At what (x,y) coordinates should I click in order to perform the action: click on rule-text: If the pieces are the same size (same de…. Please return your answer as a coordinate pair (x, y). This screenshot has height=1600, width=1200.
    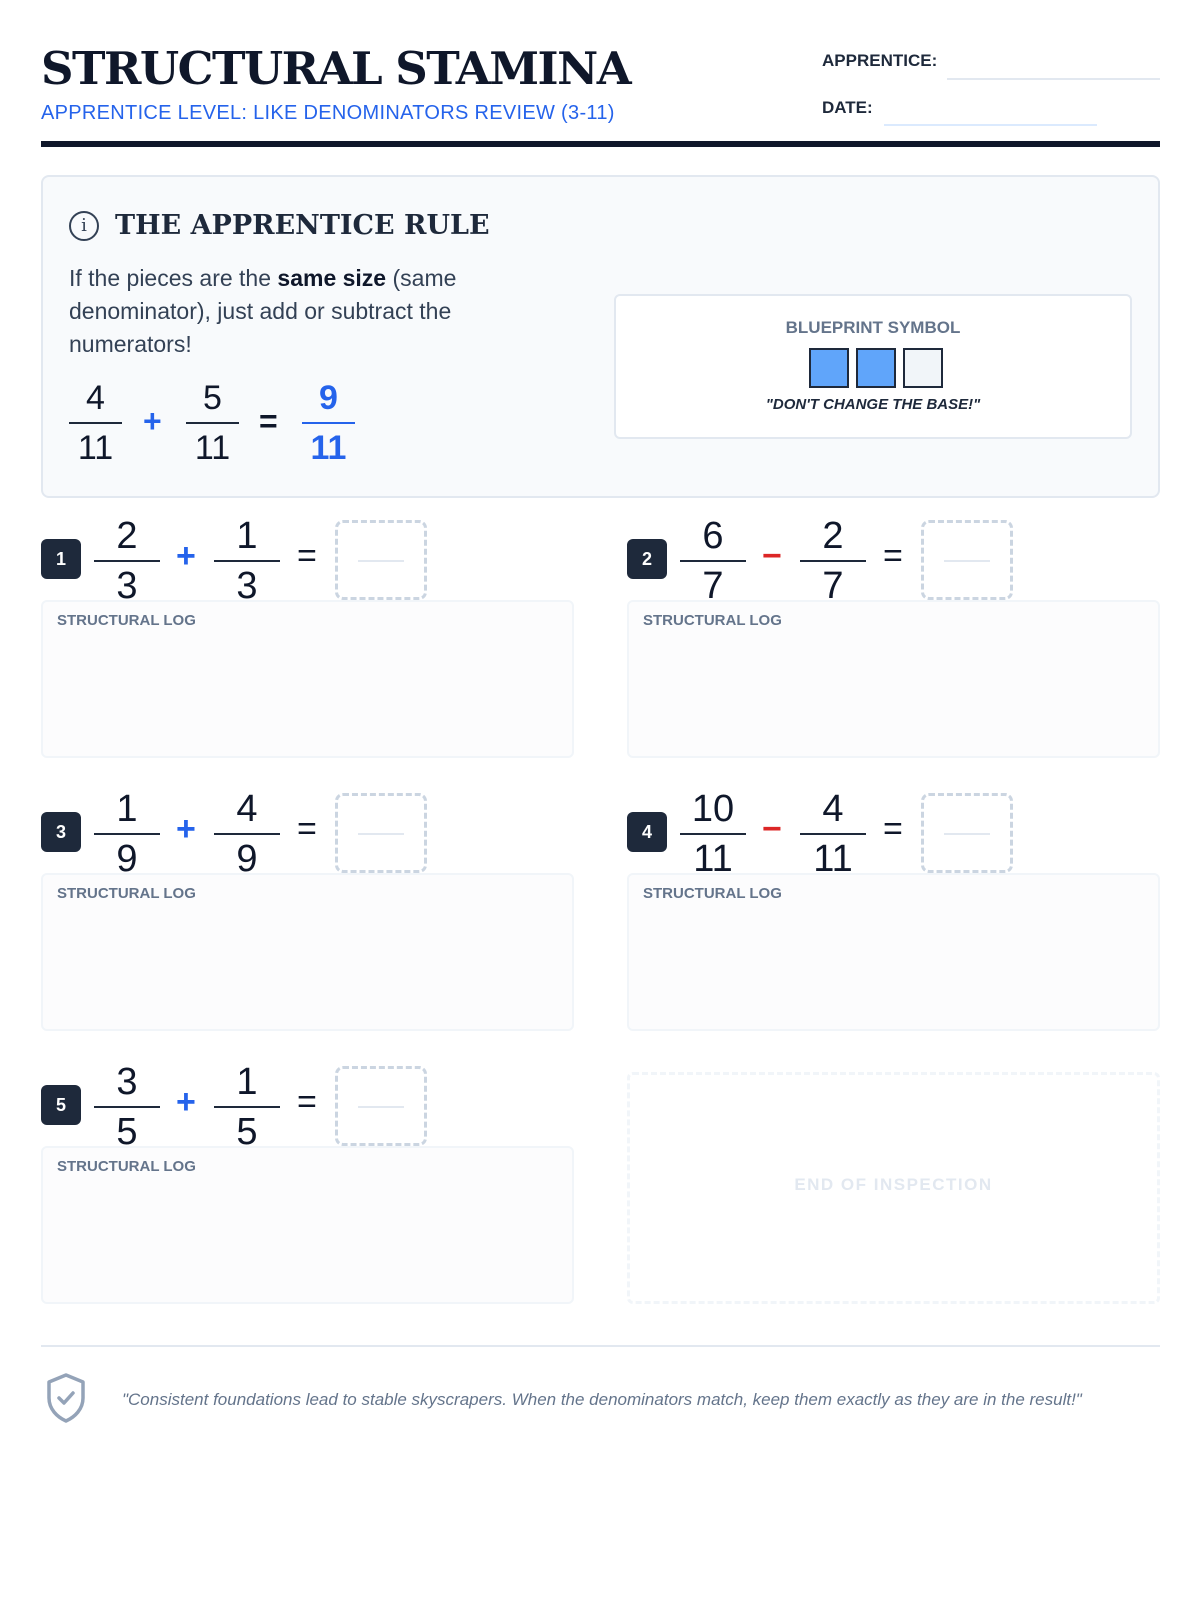
    Looking at the image, I should click on (263, 311).